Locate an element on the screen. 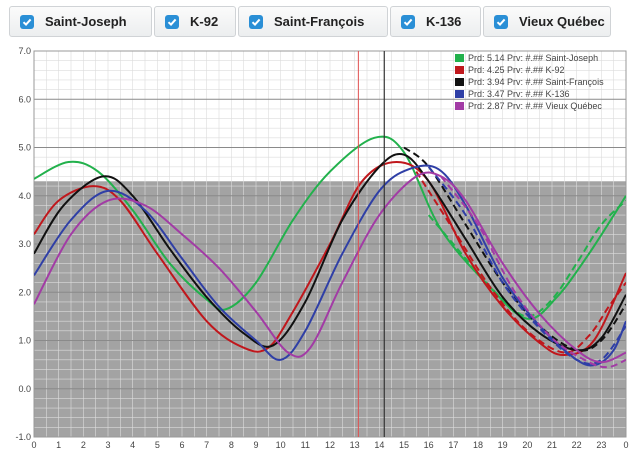 This screenshot has width=632, height=452. toggle-label: K-136 is located at coordinates (444, 21).